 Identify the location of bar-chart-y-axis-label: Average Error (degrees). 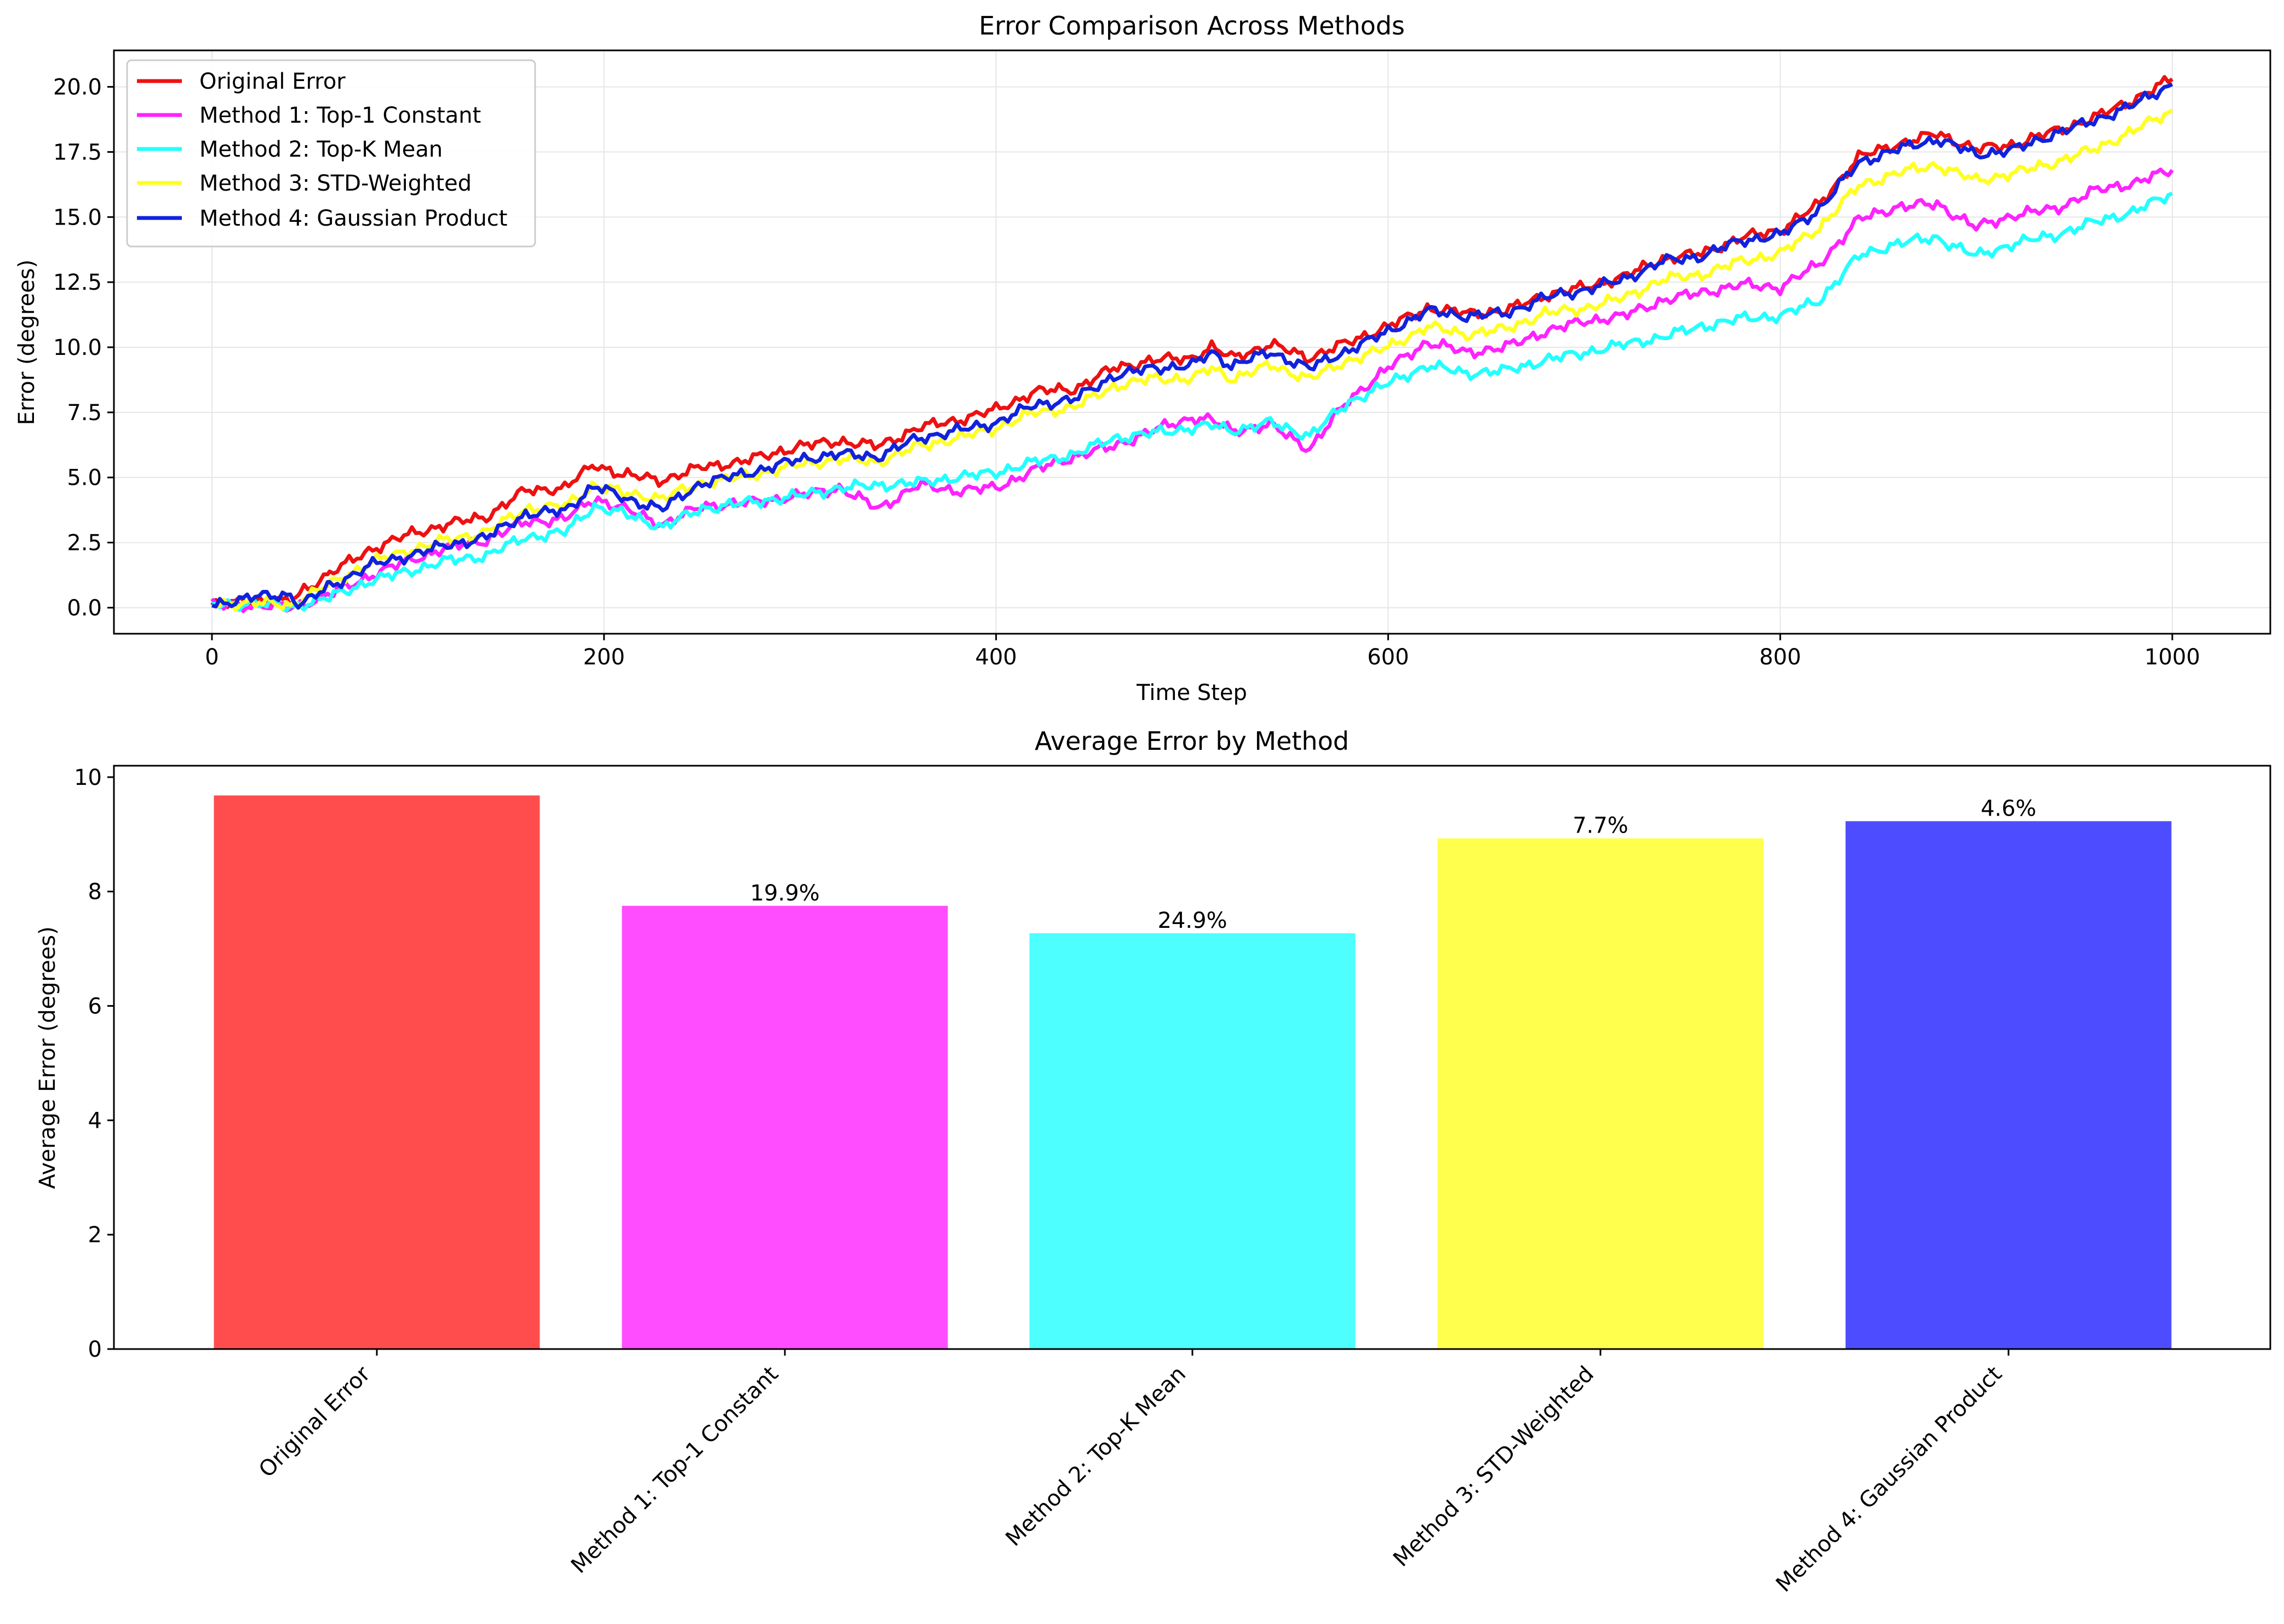
(47, 1057).